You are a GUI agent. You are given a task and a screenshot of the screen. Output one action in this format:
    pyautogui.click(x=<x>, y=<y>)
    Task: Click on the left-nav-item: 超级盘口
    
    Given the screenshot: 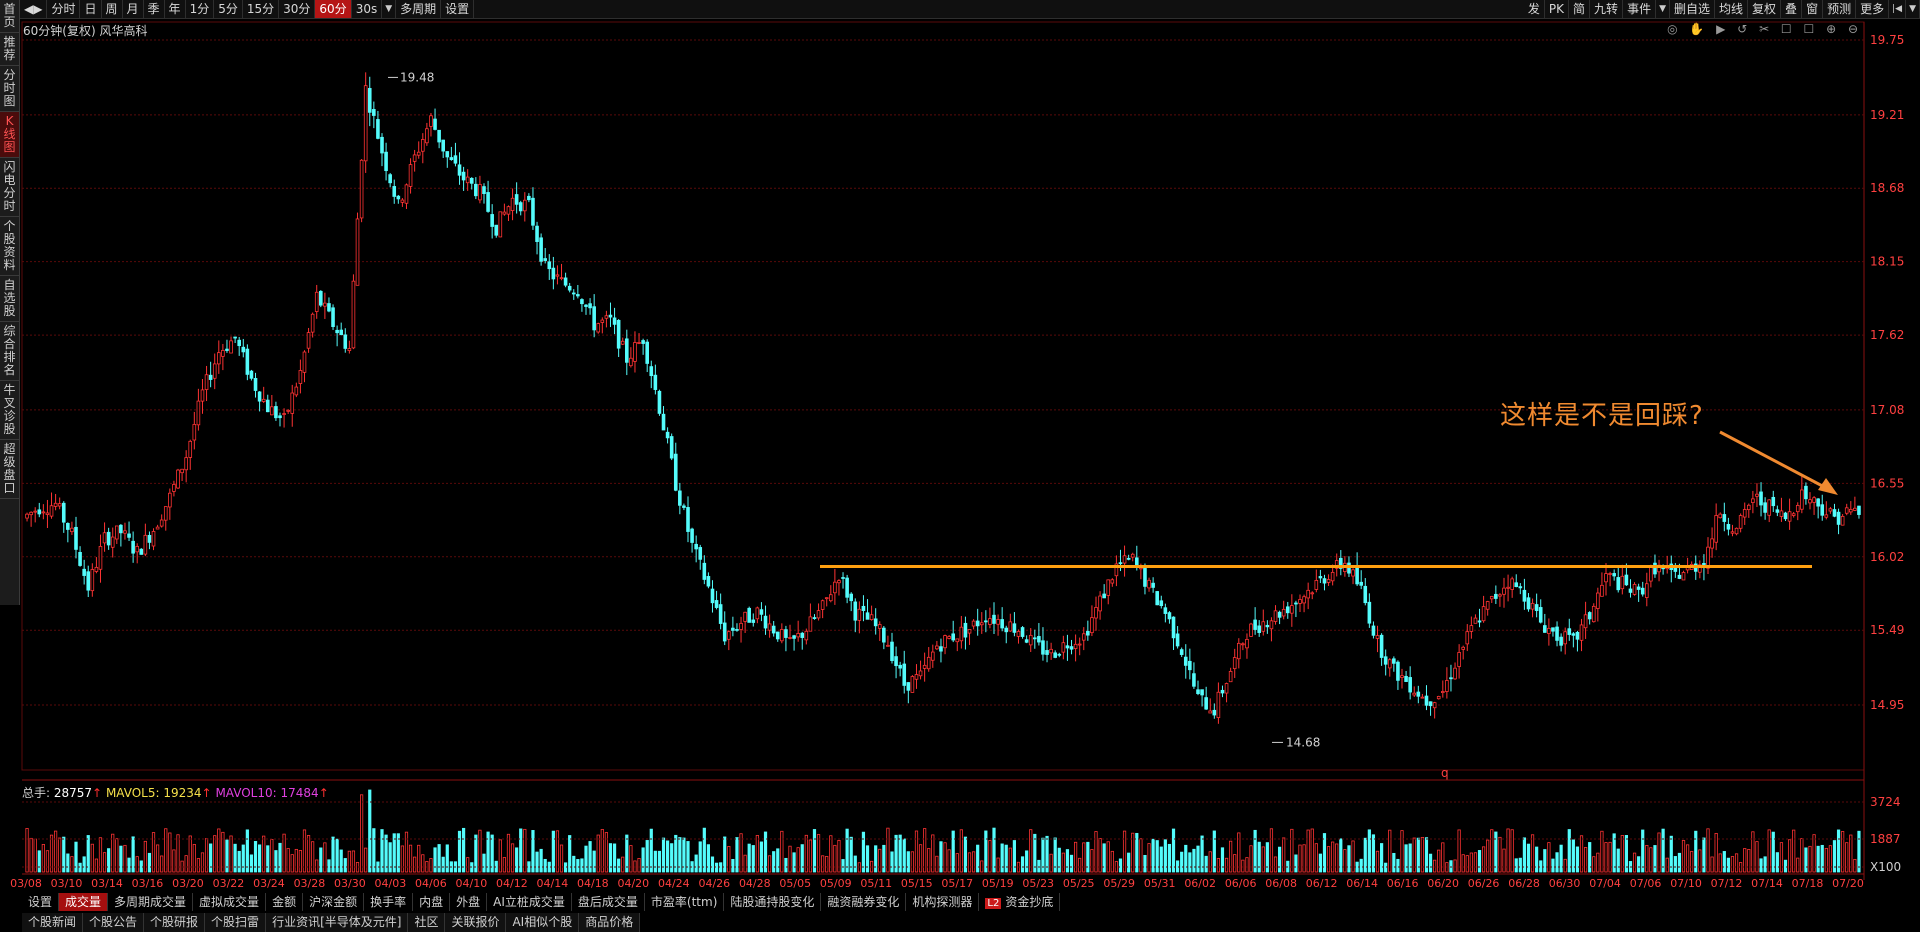 What is the action you would take?
    pyautogui.click(x=9, y=469)
    